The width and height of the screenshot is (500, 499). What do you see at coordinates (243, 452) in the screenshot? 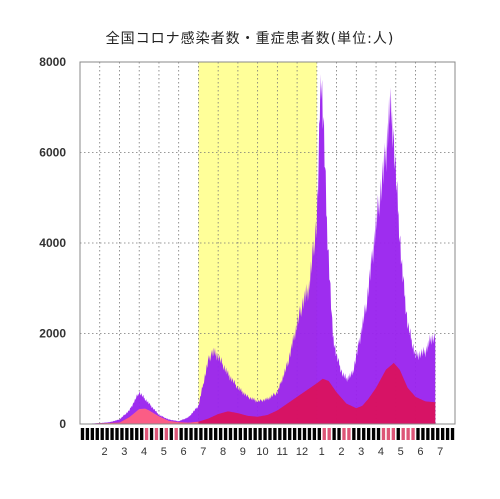
I see `x-tick-label: 9` at bounding box center [243, 452].